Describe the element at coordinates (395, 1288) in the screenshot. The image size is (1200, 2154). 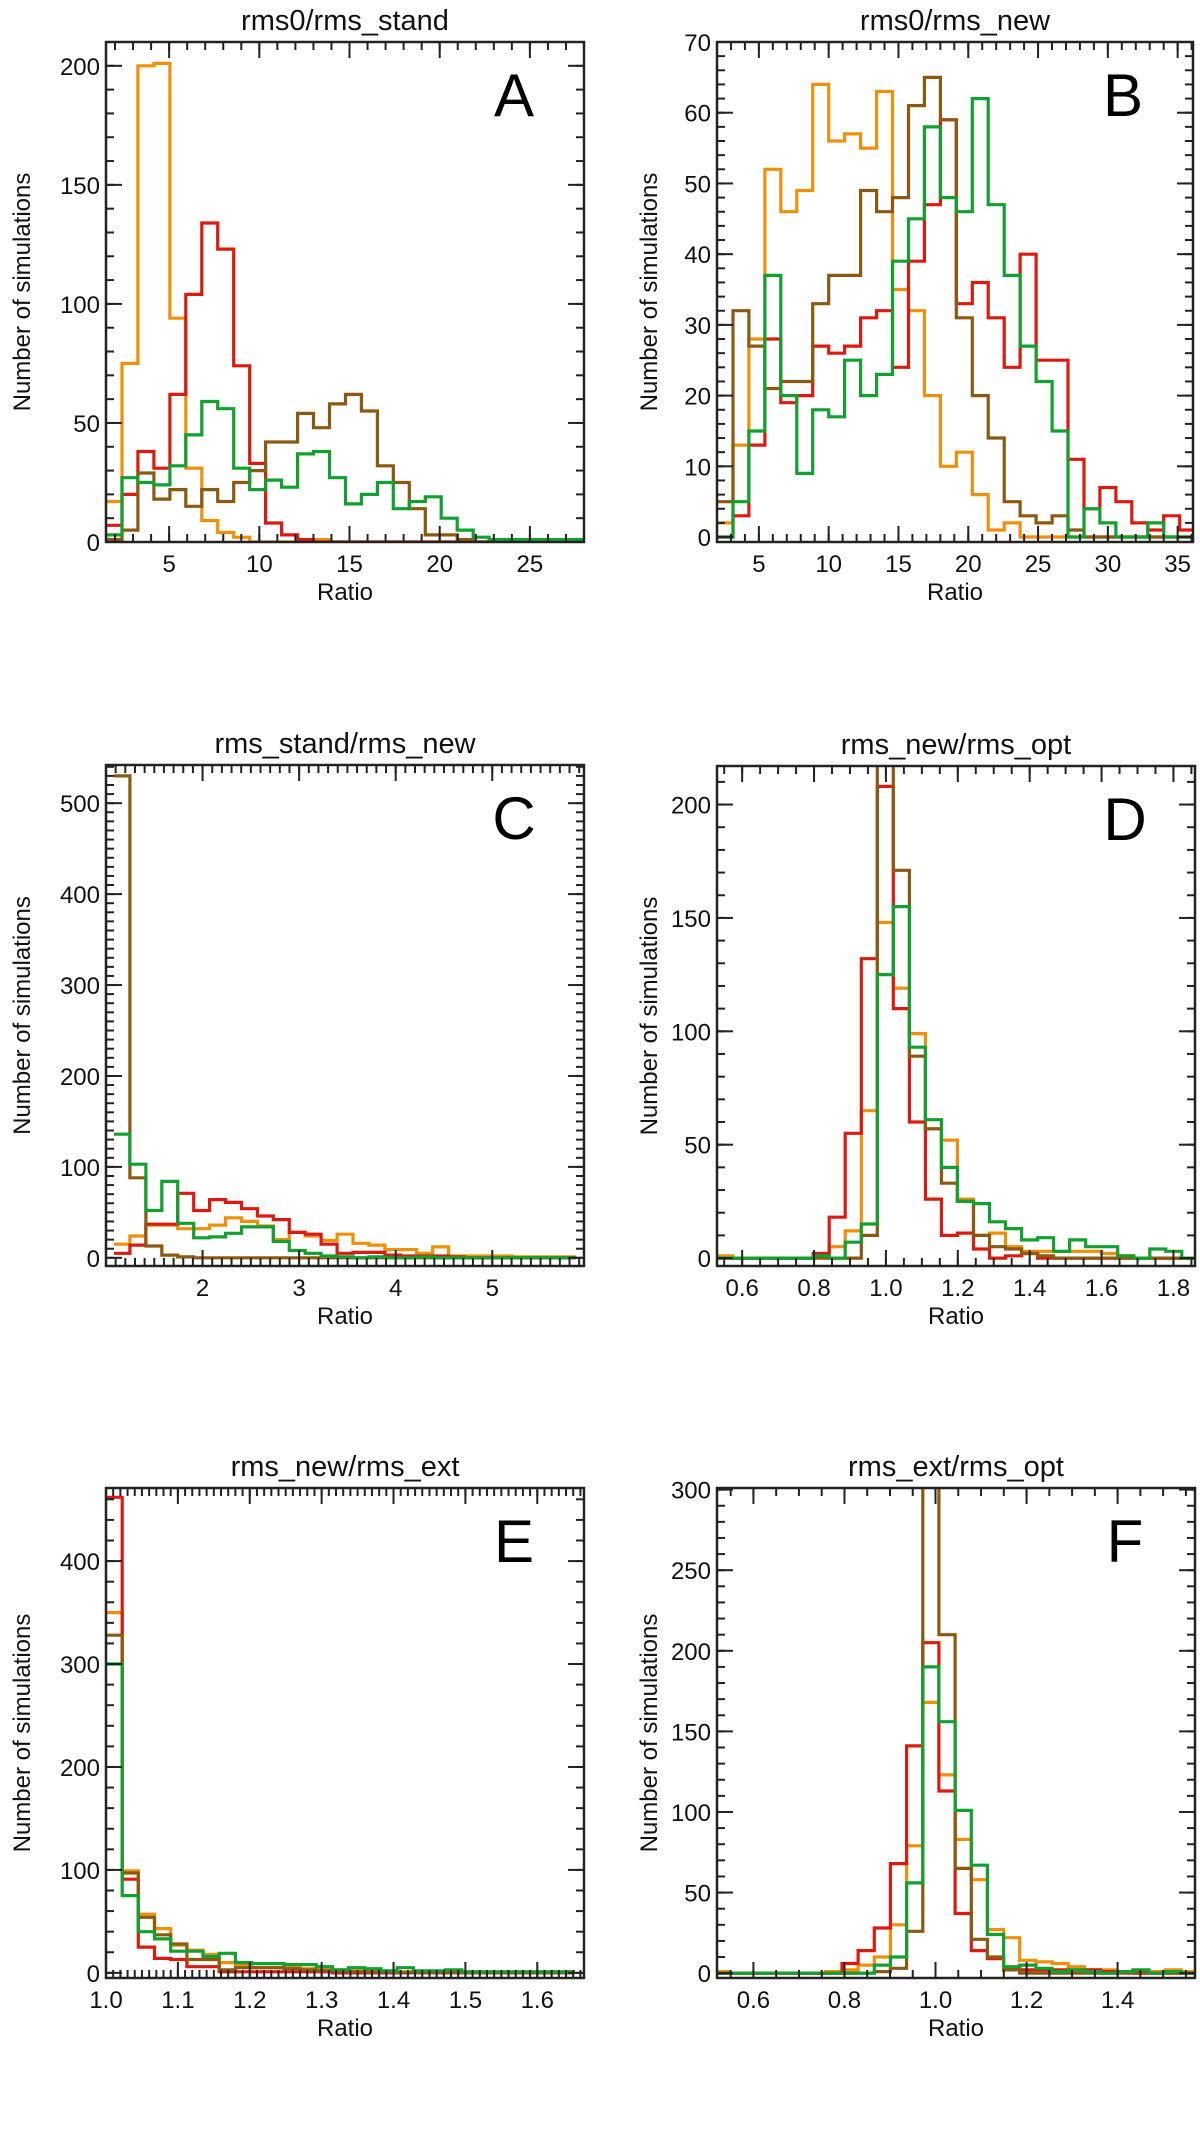
I see `x-tick-label: 4` at that location.